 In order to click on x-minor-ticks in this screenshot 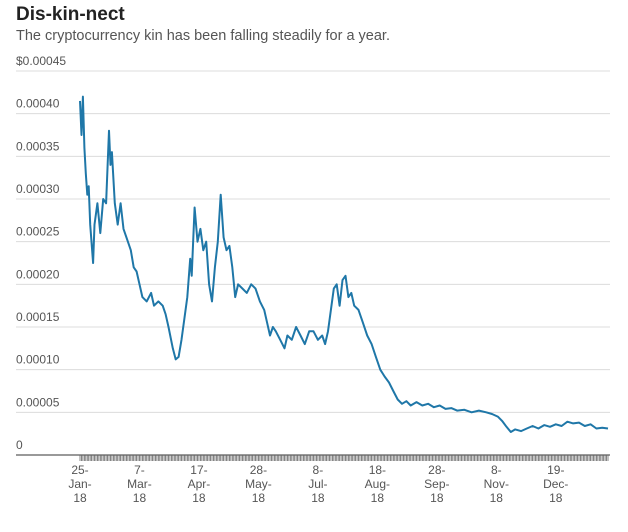, I will do `click(344, 458)`.